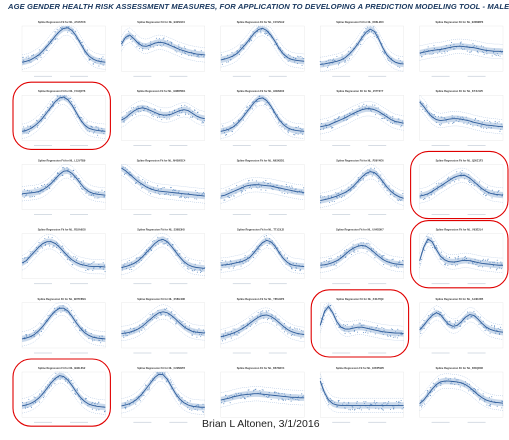 Image resolution: width=509 pixels, height=440 pixels. I want to click on spline-panel: Spline Regression Fit for NL_B42S1D4, so click(163, 48).